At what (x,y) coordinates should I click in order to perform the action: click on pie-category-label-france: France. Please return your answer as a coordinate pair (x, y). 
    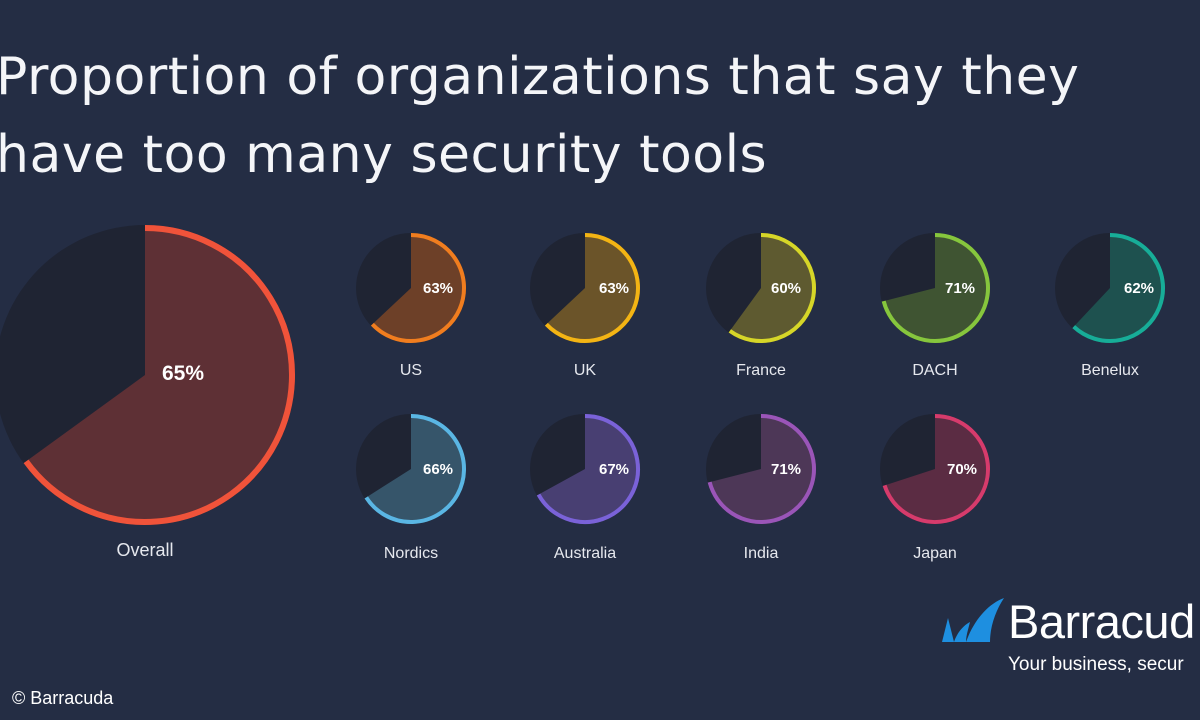
    Looking at the image, I should click on (761, 370).